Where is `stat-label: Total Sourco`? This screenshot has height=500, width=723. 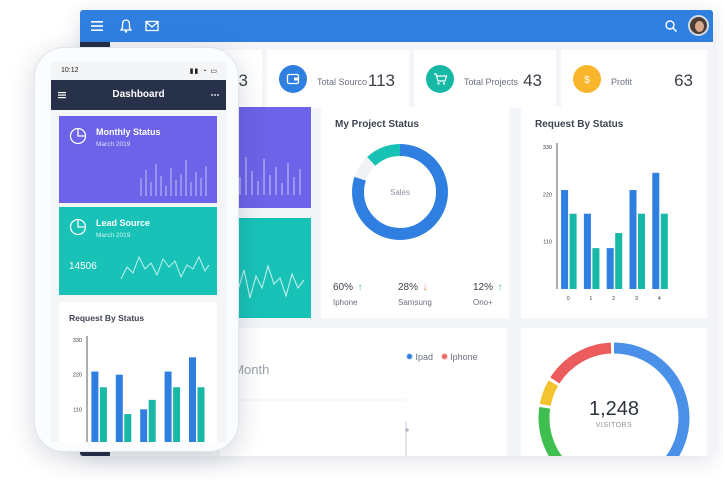 stat-label: Total Sourco is located at coordinates (342, 82).